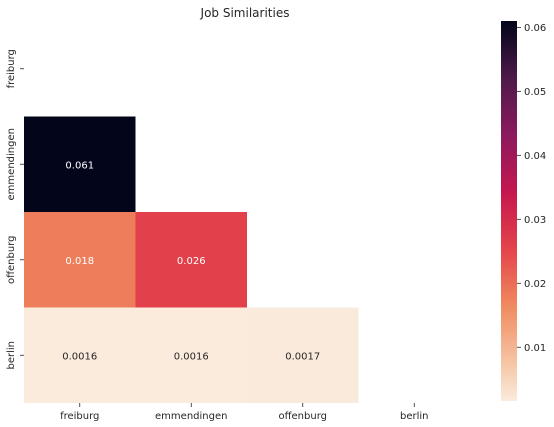  I want to click on y-axis: freiburg emmendingen offenburg berlin, so click(15, 209).